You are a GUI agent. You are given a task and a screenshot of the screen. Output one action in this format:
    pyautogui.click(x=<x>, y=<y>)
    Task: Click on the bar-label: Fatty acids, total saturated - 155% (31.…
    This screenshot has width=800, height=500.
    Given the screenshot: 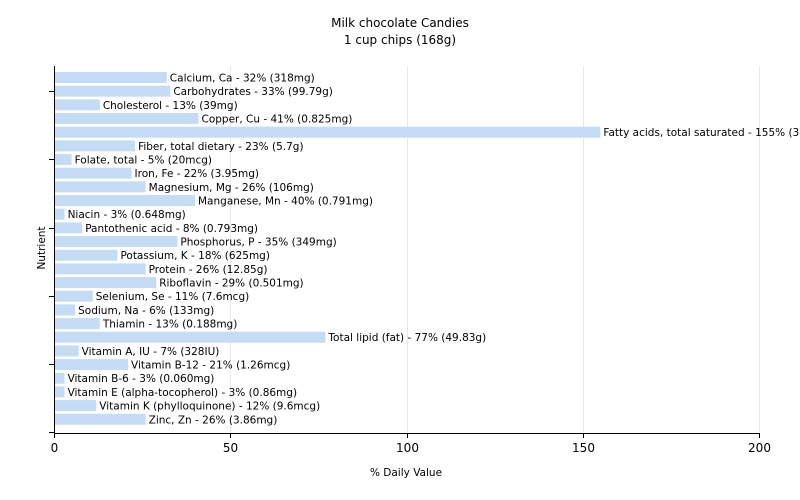 What is the action you would take?
    pyautogui.click(x=701, y=133)
    